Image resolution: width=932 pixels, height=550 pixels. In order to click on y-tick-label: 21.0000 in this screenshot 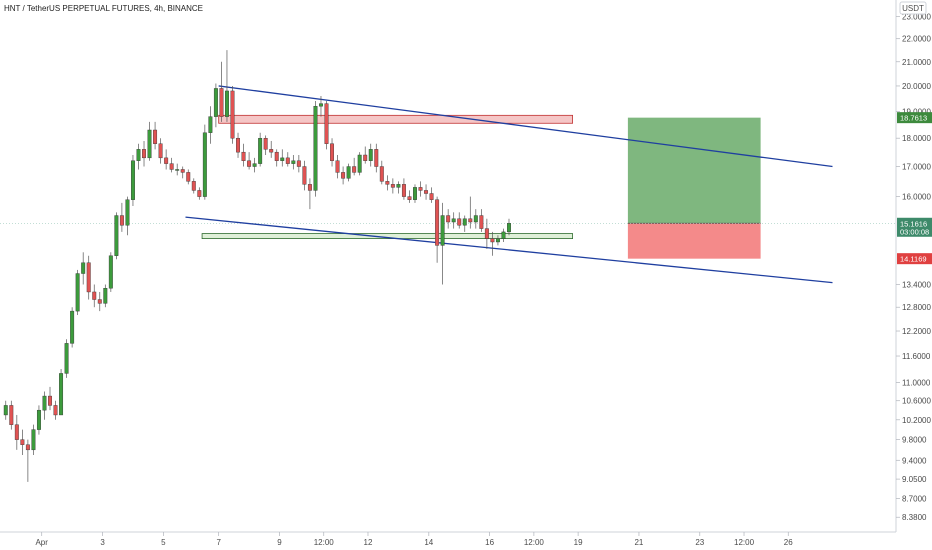, I will do `click(916, 62)`.